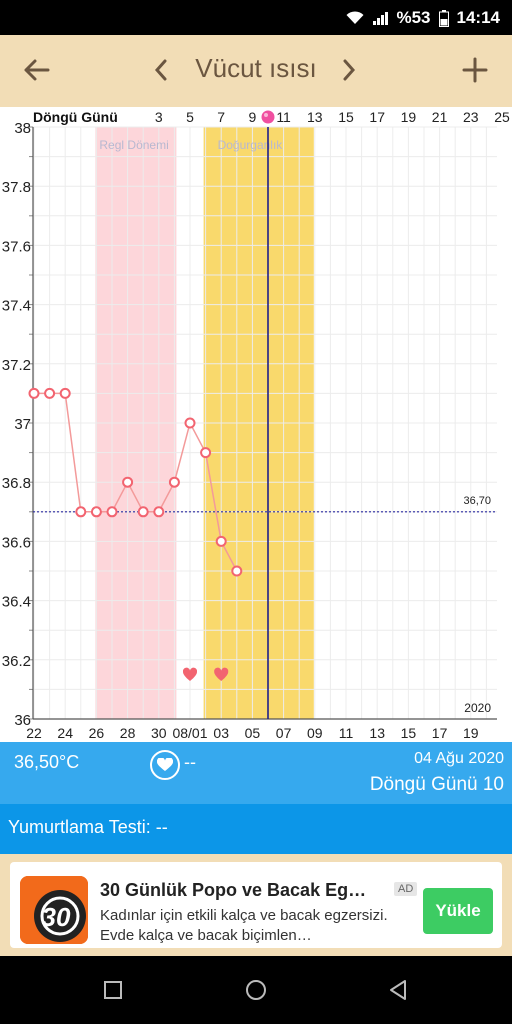 This screenshot has height=1024, width=512. I want to click on x-tick-label: 07, so click(284, 733).